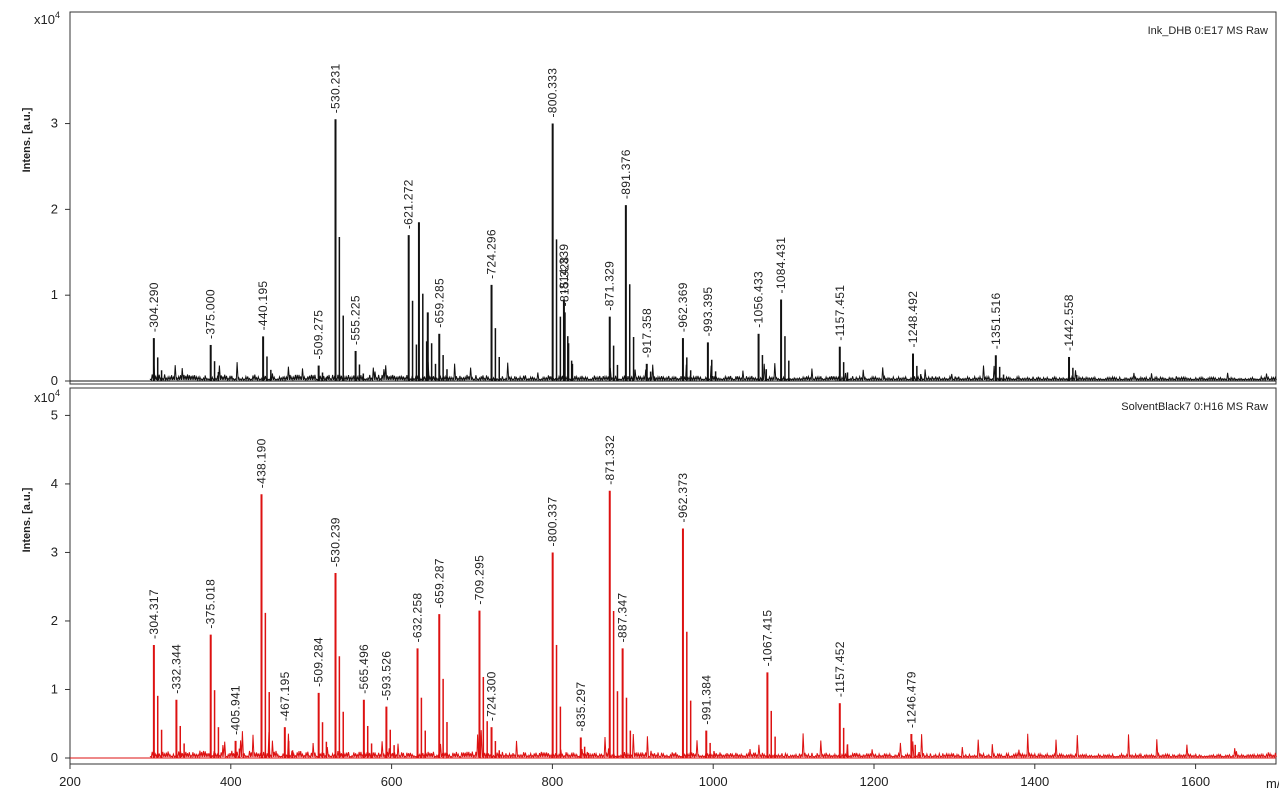  Describe the element at coordinates (364, 669) in the screenshot. I see `peak-label: -565.496` at that location.